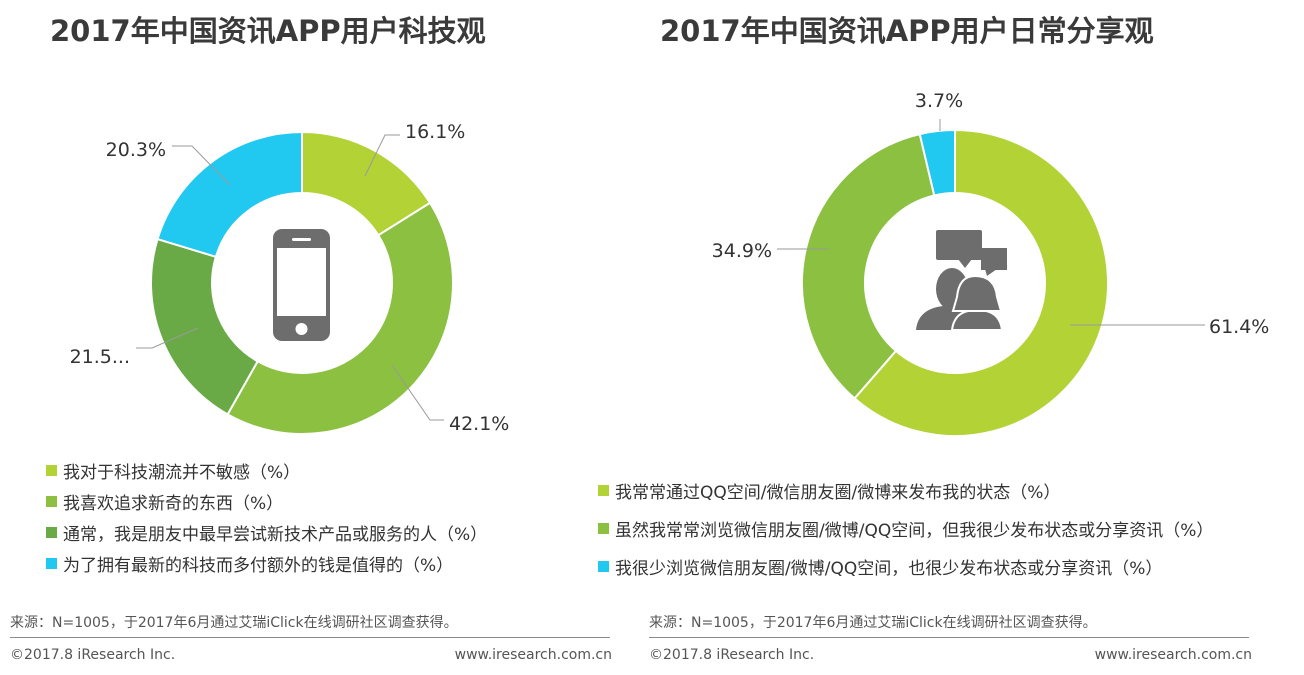  What do you see at coordinates (939, 101) in the screenshot?
I see `slice-value-label: 3.7%` at bounding box center [939, 101].